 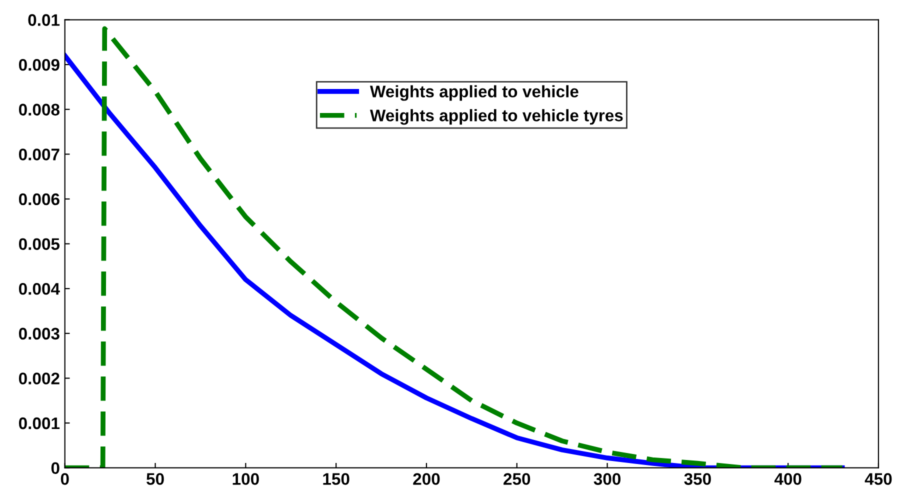 What do you see at coordinates (878, 479) in the screenshot?
I see `x-tick-label: 450` at bounding box center [878, 479].